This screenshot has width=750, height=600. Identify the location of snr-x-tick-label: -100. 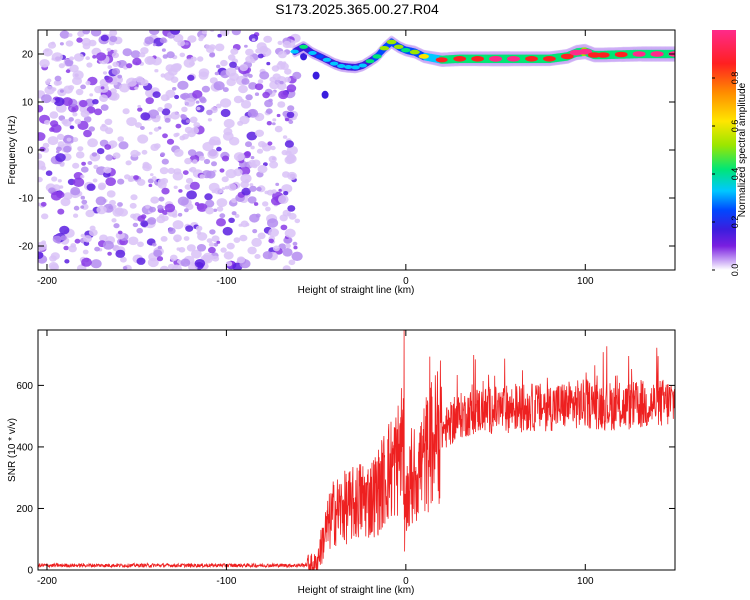
(226, 581).